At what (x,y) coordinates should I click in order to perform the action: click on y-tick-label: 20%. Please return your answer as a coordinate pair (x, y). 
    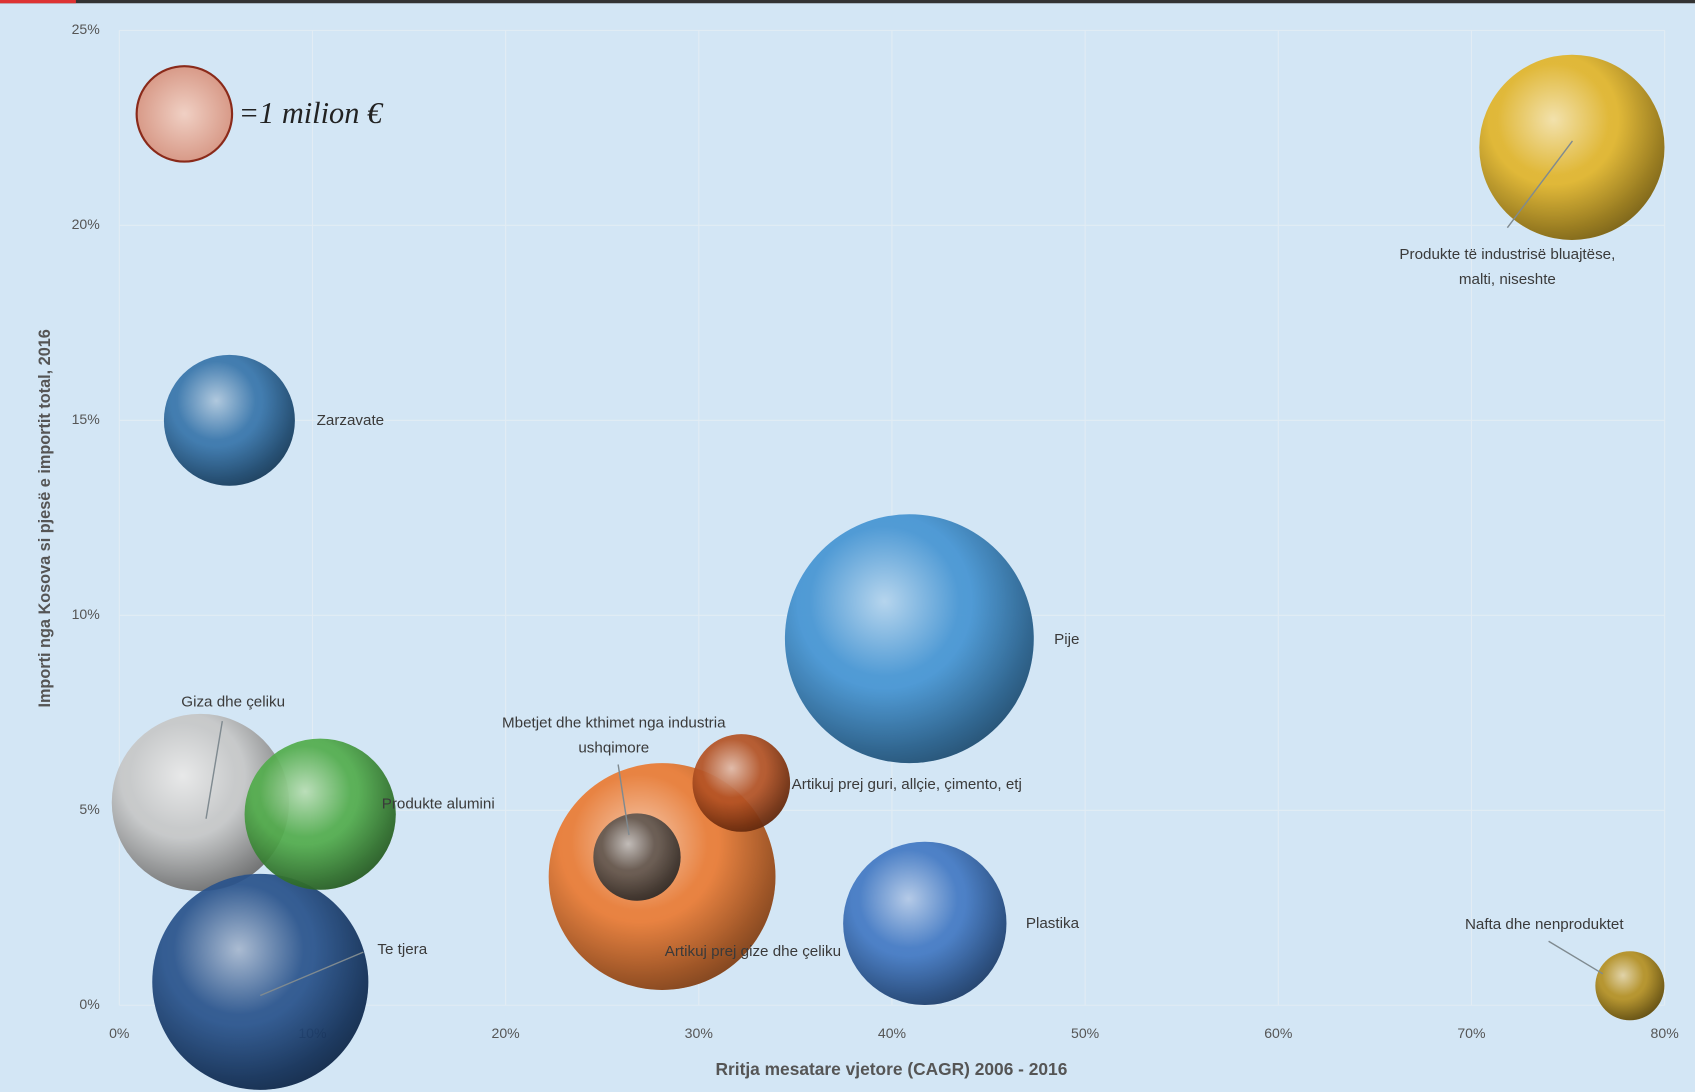
    Looking at the image, I should click on (86, 224).